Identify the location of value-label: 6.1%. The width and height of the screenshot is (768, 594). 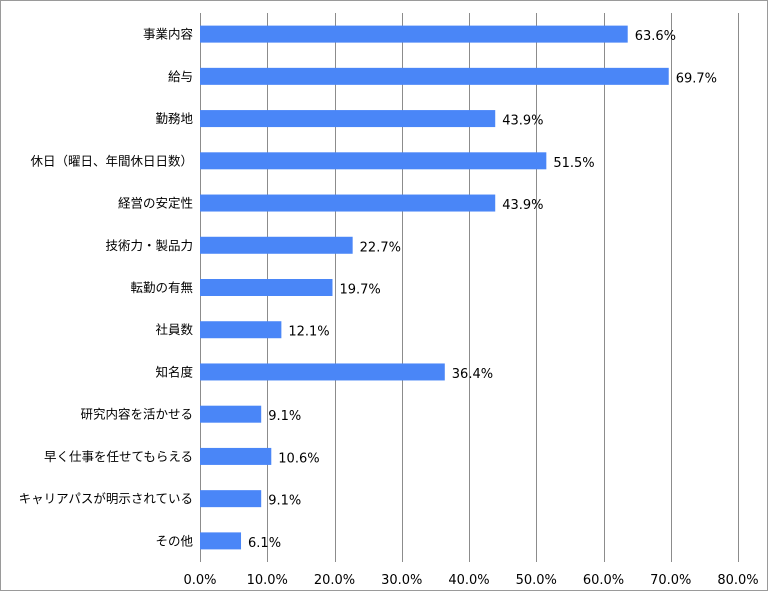
(264, 543).